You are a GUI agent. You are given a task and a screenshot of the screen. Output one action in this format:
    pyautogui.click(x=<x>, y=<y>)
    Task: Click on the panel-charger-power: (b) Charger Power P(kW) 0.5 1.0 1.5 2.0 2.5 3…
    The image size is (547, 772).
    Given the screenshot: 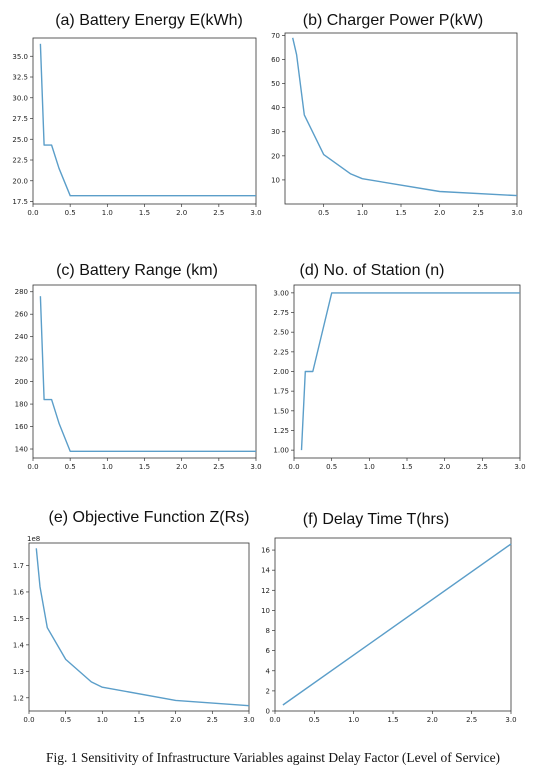 What is the action you would take?
    pyautogui.click(x=396, y=114)
    